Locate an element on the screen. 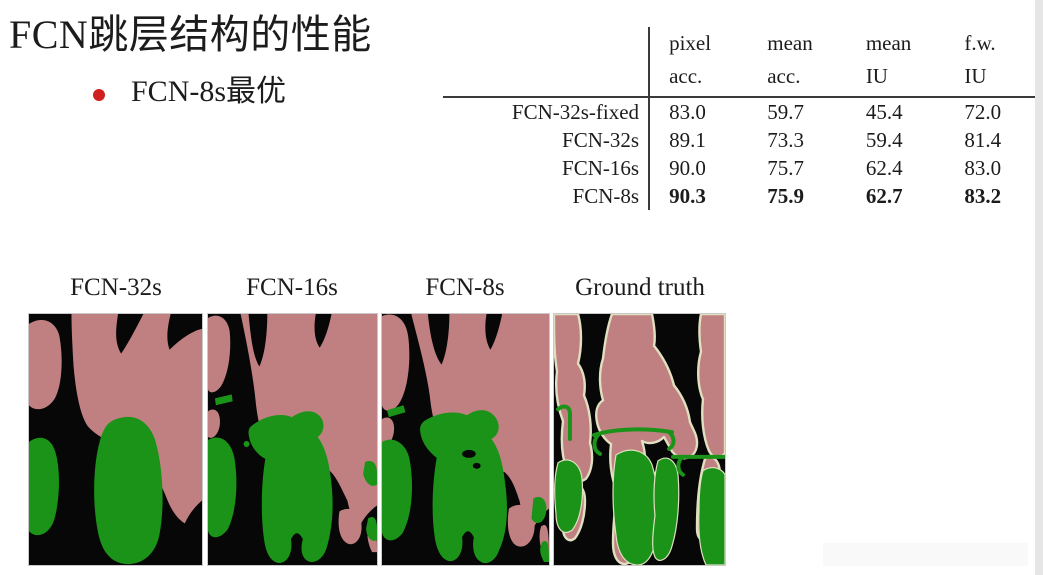 The height and width of the screenshot is (575, 1043). col-header-mean-iu: mean IU is located at coordinates (896, 62).